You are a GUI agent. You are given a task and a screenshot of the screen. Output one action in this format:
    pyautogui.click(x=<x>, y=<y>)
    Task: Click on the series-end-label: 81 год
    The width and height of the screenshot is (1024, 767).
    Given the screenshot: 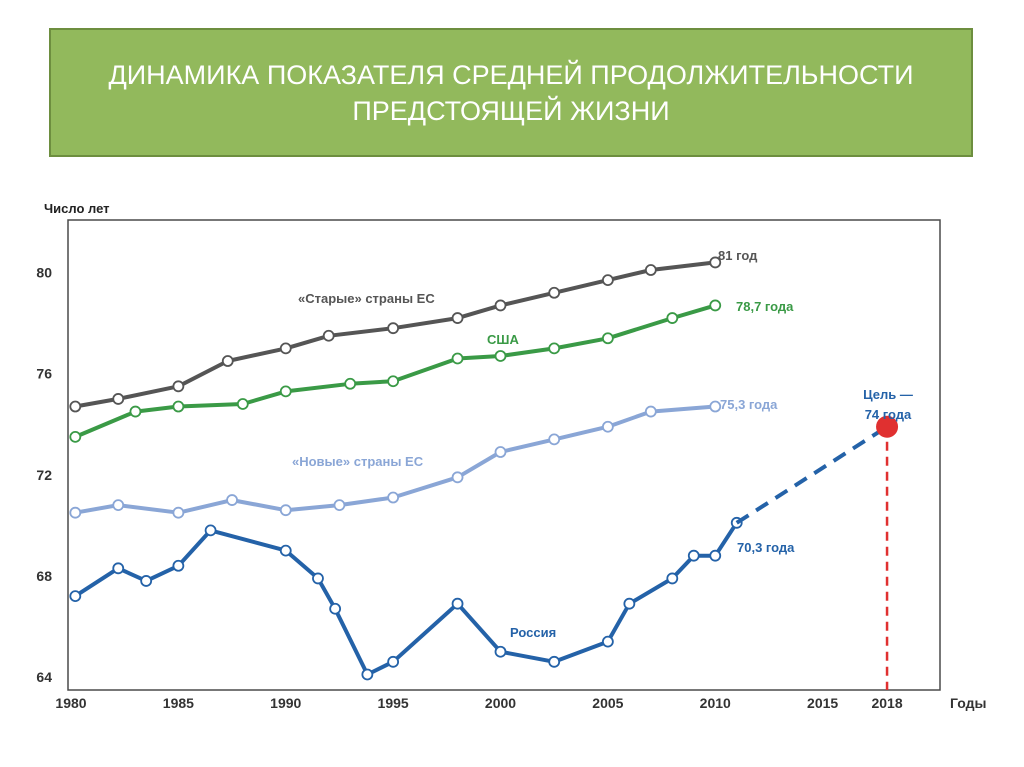 What is the action you would take?
    pyautogui.click(x=738, y=255)
    